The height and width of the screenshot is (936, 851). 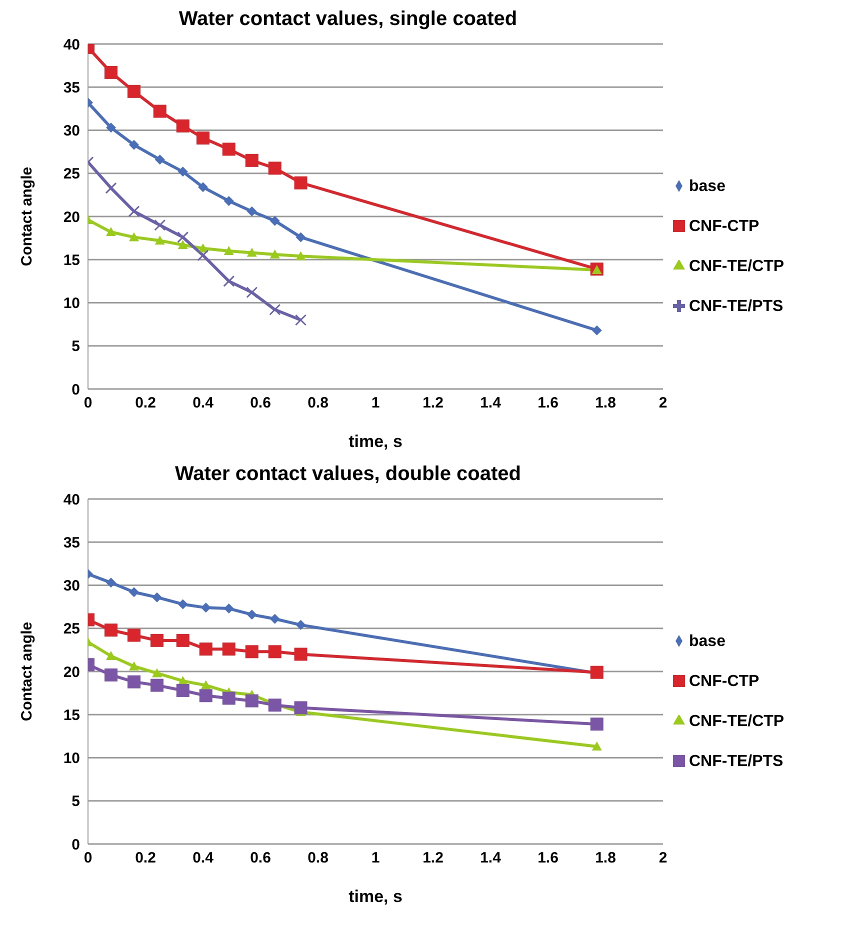 I want to click on chart-title: Water contact values, single coated, so click(x=348, y=20).